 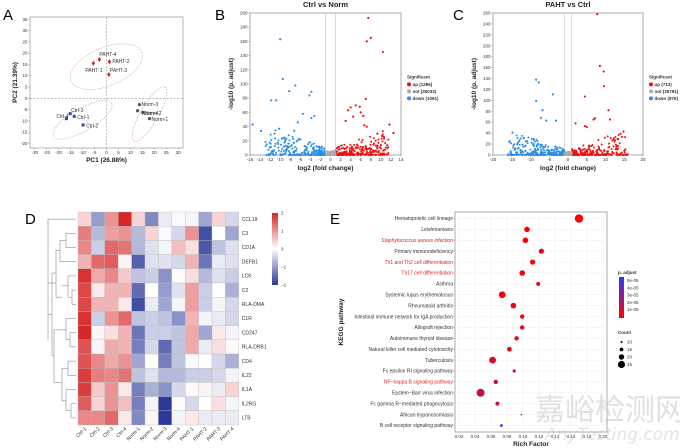 I want to click on y-tick-label: 60, so click(x=488, y=122).